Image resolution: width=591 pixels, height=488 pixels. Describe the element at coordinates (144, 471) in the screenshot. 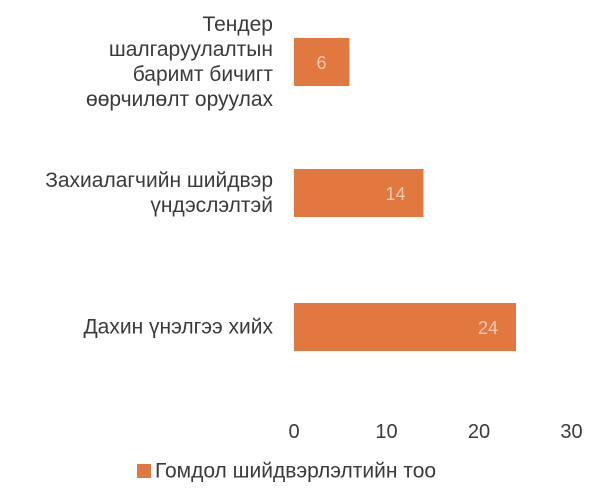

I see `legend-swatch` at that location.